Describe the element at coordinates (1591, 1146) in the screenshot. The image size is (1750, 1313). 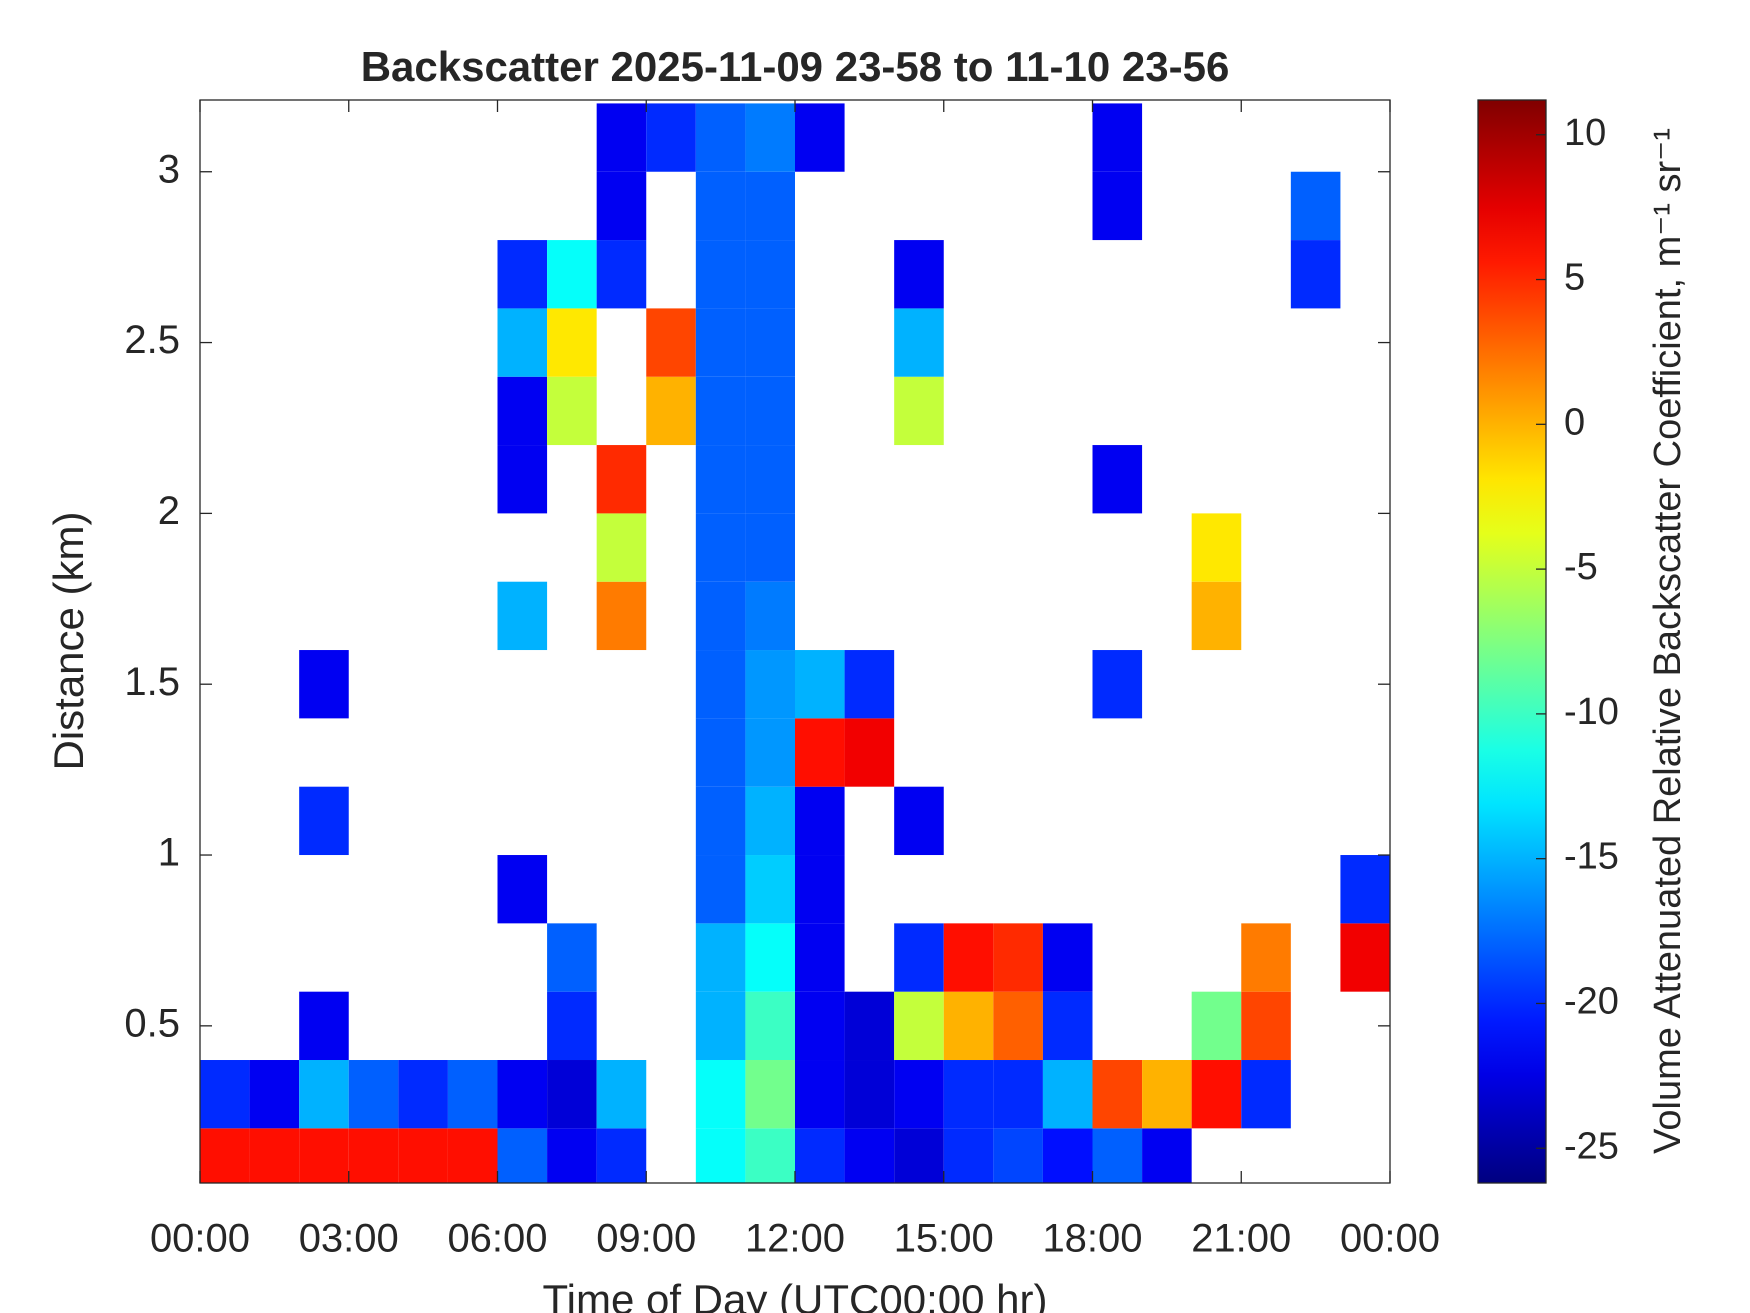
I see `colorbar-tick-label: -25` at that location.